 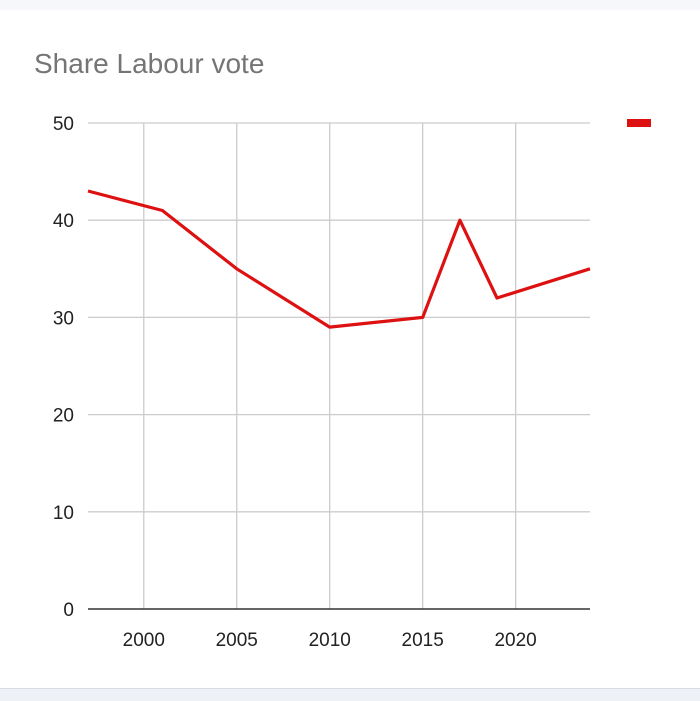 I want to click on y-tick-label: 30, so click(x=63, y=318).